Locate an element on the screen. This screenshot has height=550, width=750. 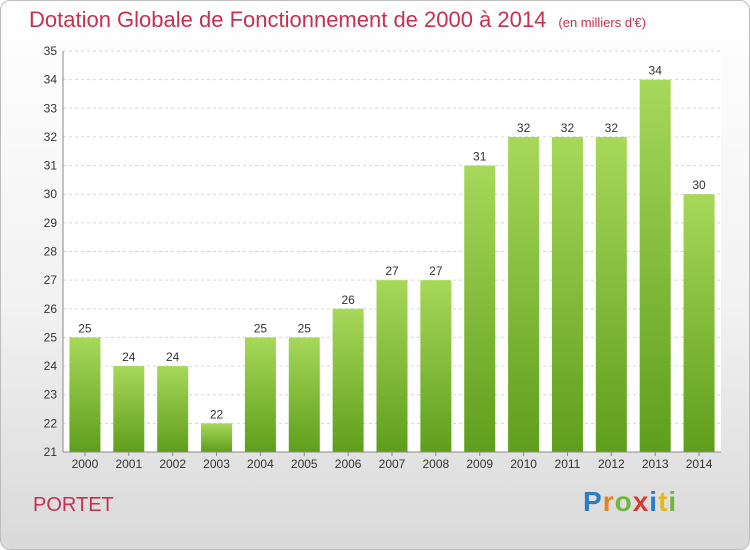
y-tick-label: 35 is located at coordinates (51, 51).